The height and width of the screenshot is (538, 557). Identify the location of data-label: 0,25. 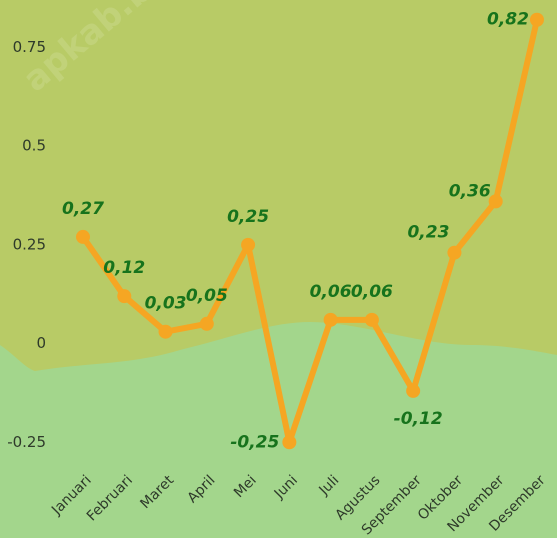
(248, 217).